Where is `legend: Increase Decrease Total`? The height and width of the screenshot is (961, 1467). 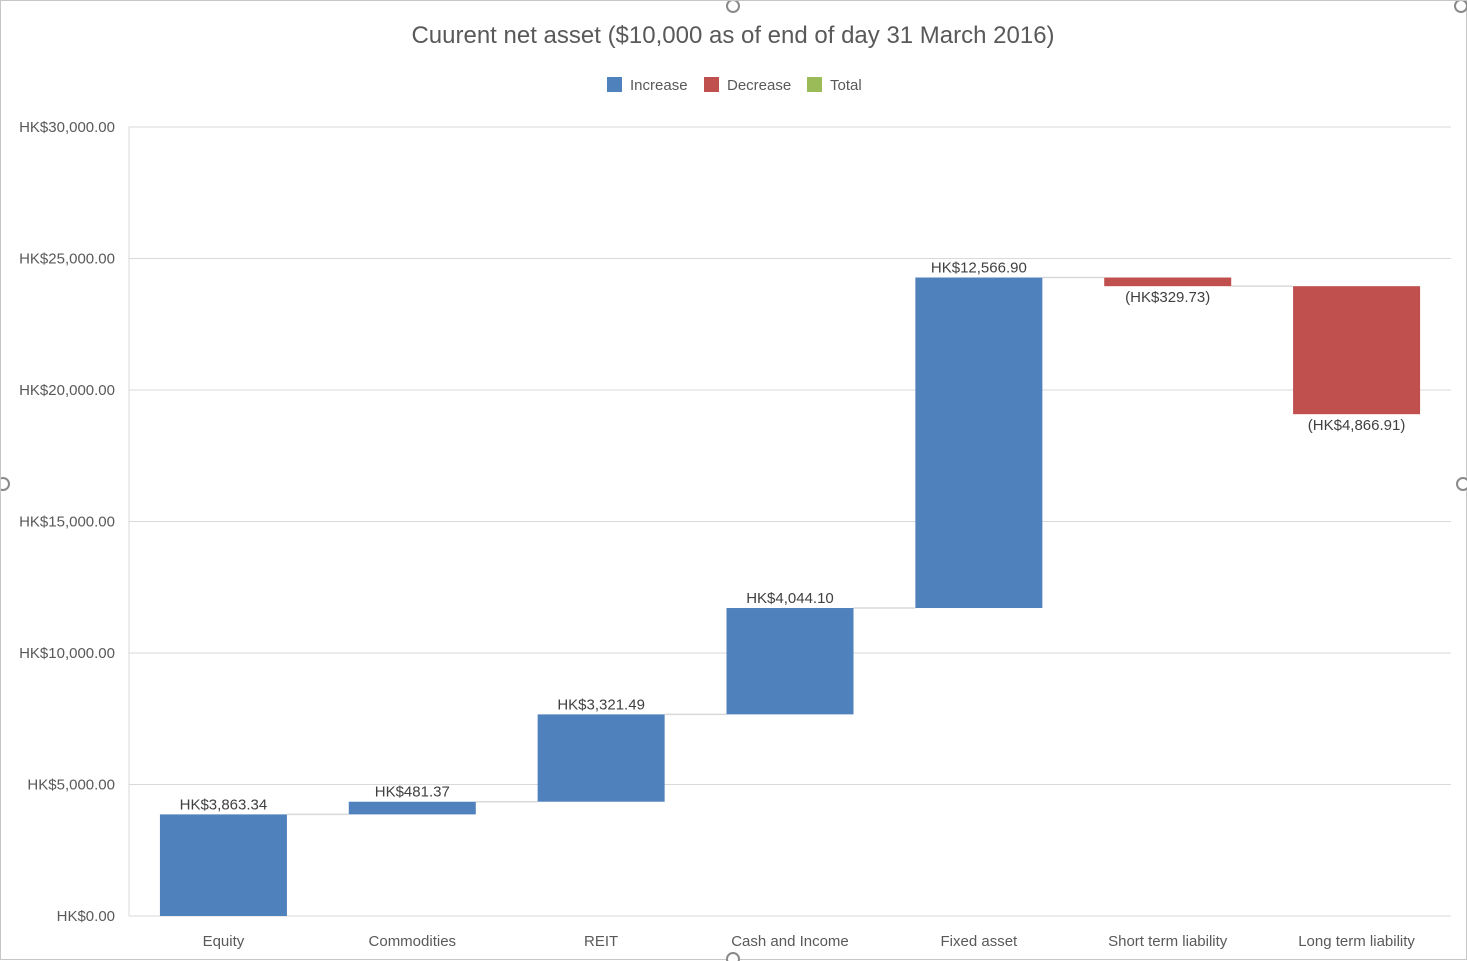 legend: Increase Decrease Total is located at coordinates (734, 85).